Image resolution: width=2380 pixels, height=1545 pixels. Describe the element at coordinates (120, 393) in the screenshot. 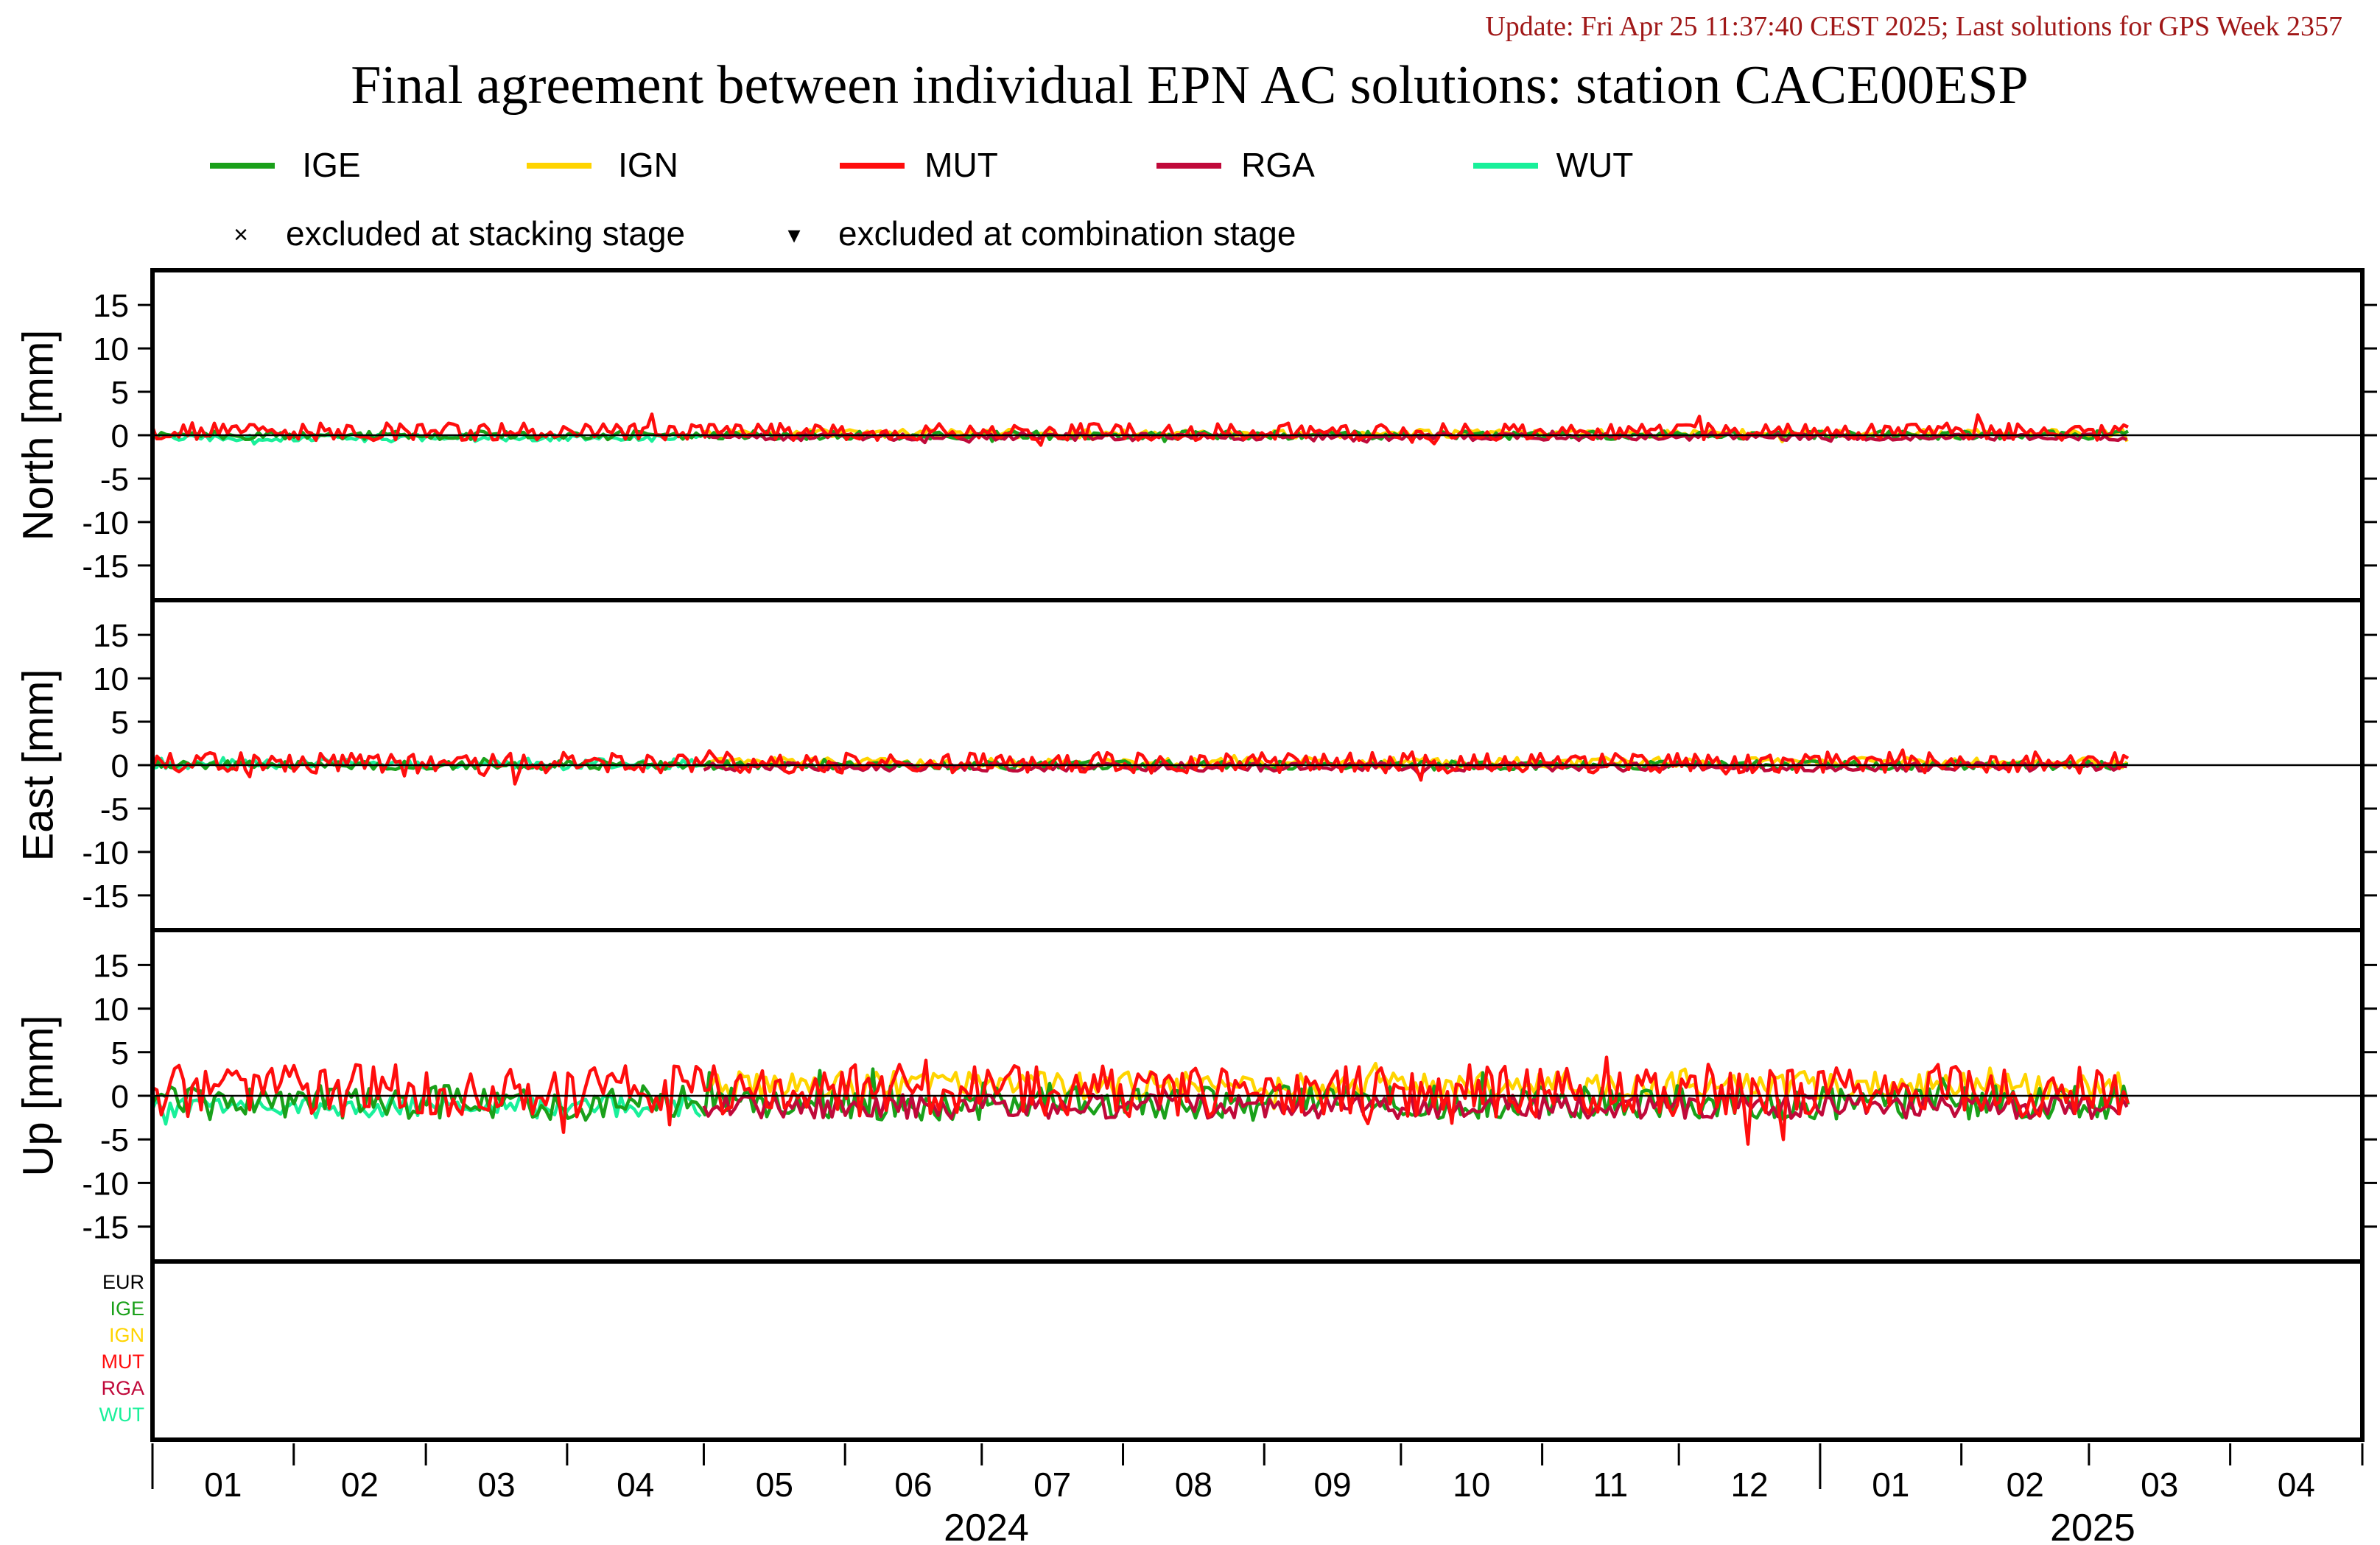

I see `ytick-label-north: 5` at that location.